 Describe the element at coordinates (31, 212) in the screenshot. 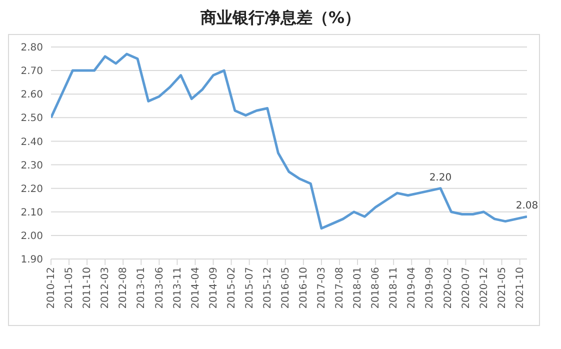

I see `y-tick-label: 2.10` at that location.